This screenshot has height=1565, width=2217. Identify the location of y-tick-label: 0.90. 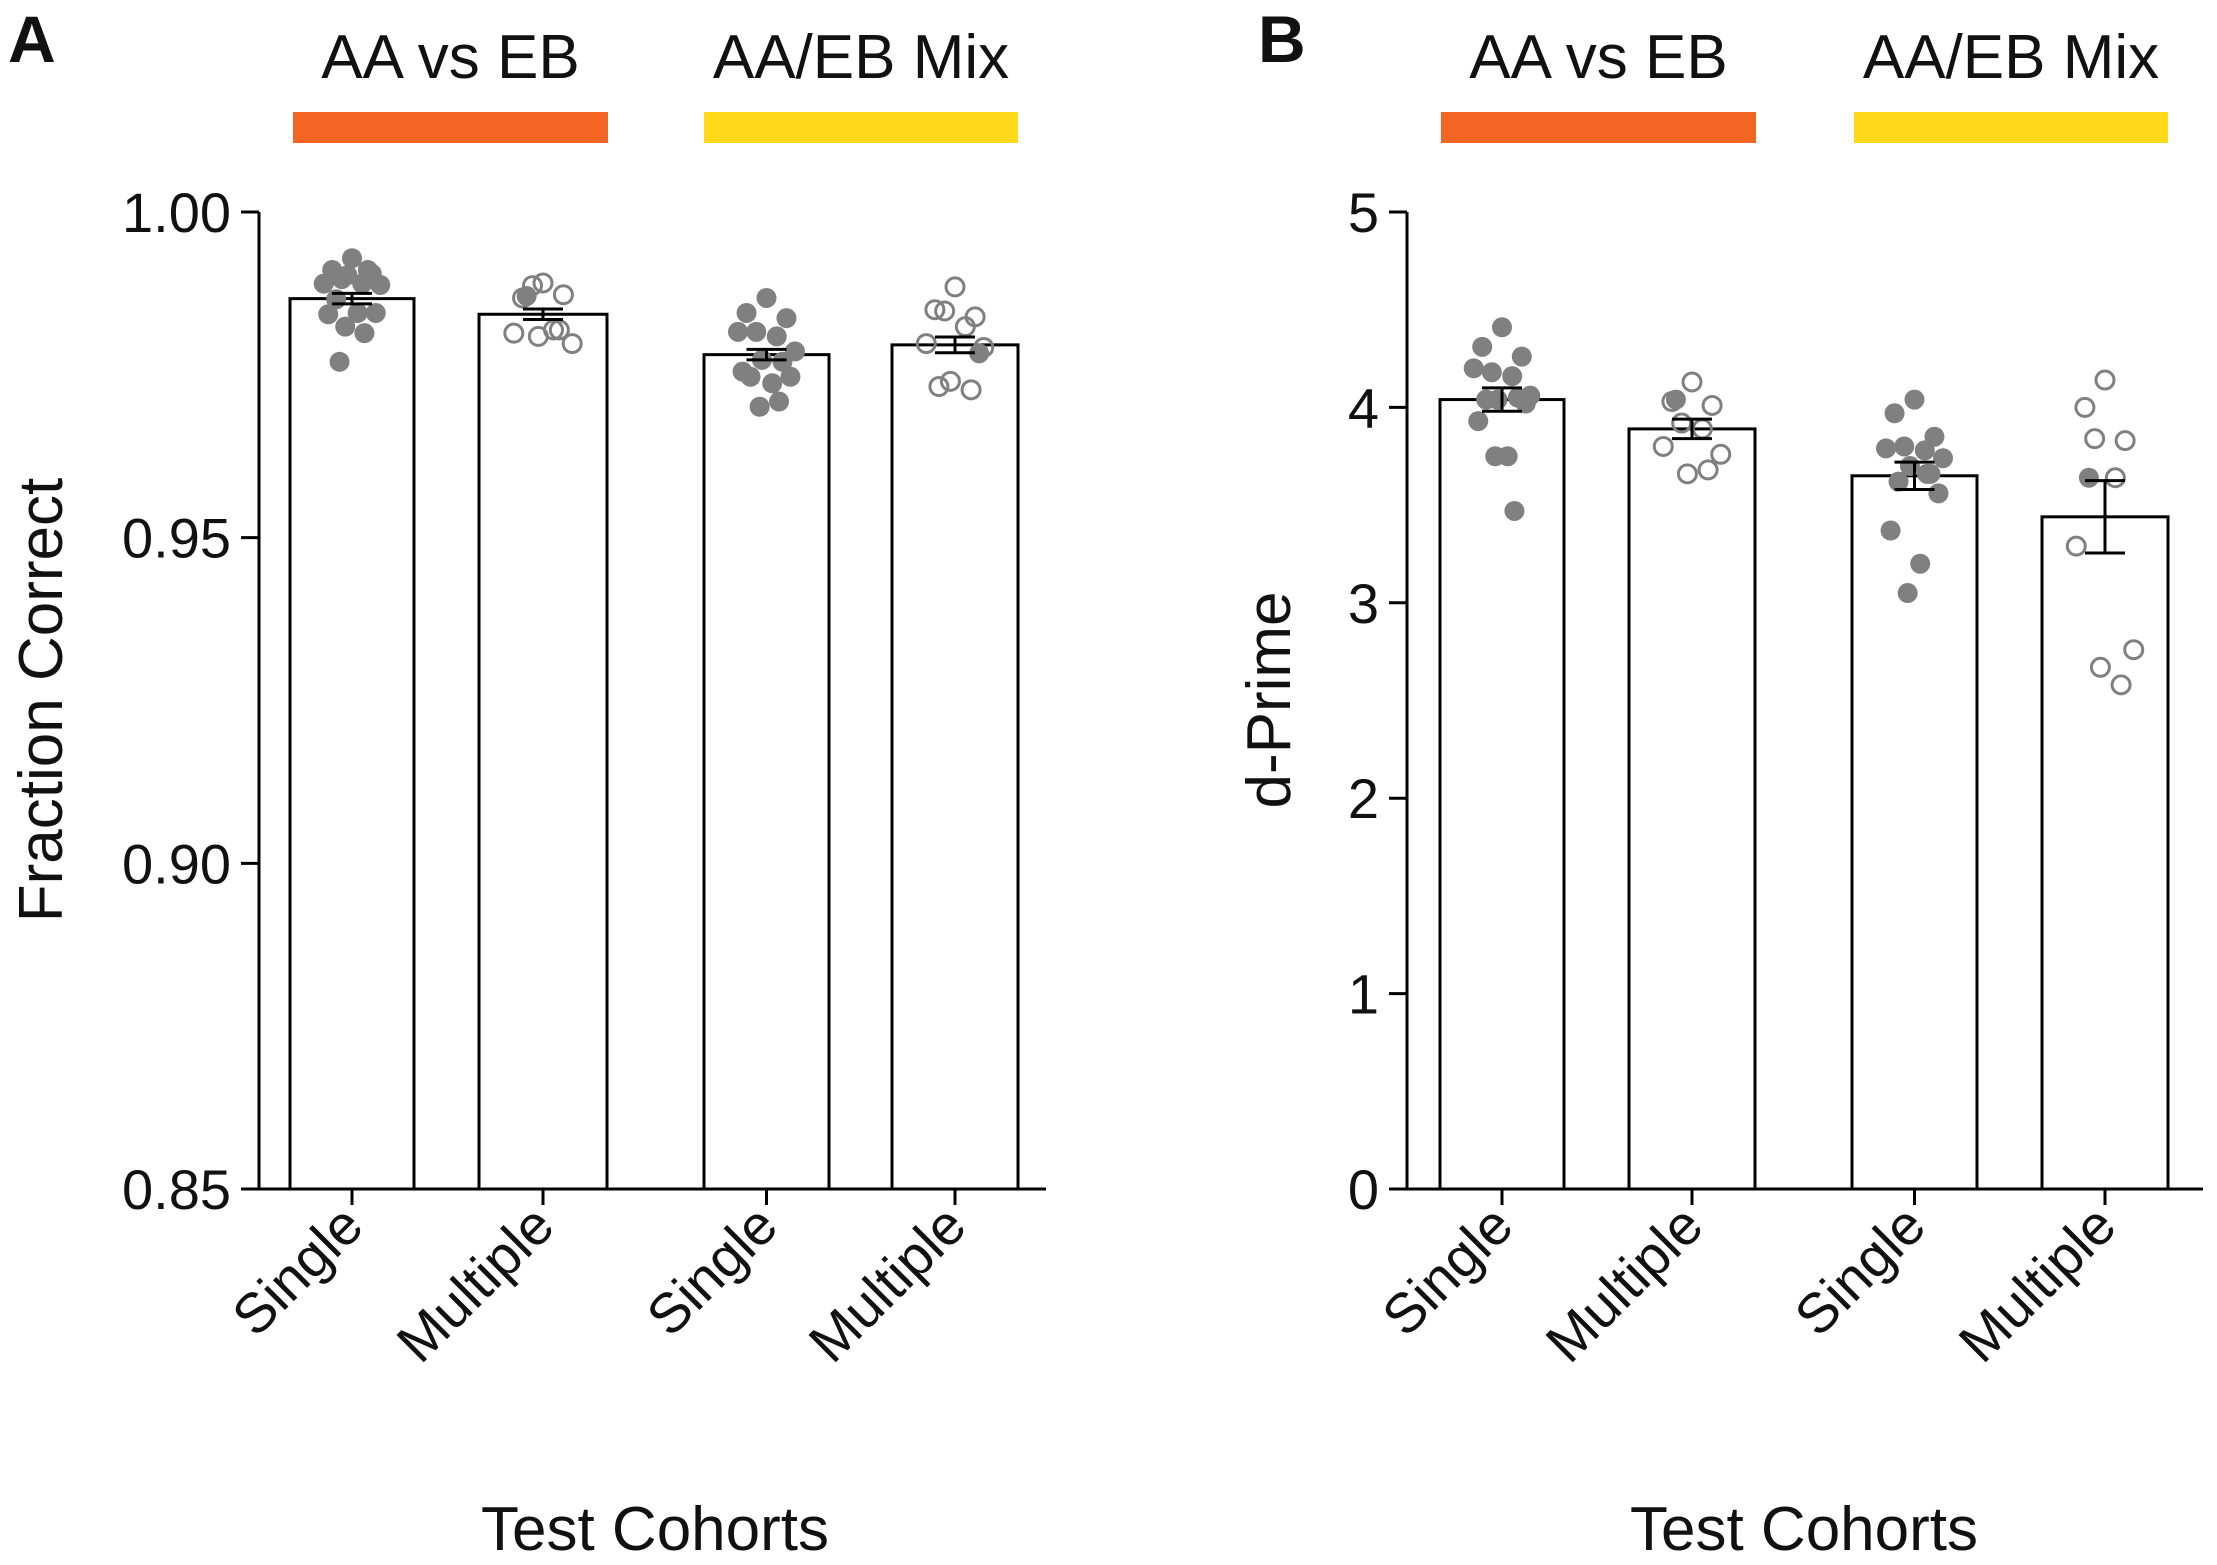
(176, 863).